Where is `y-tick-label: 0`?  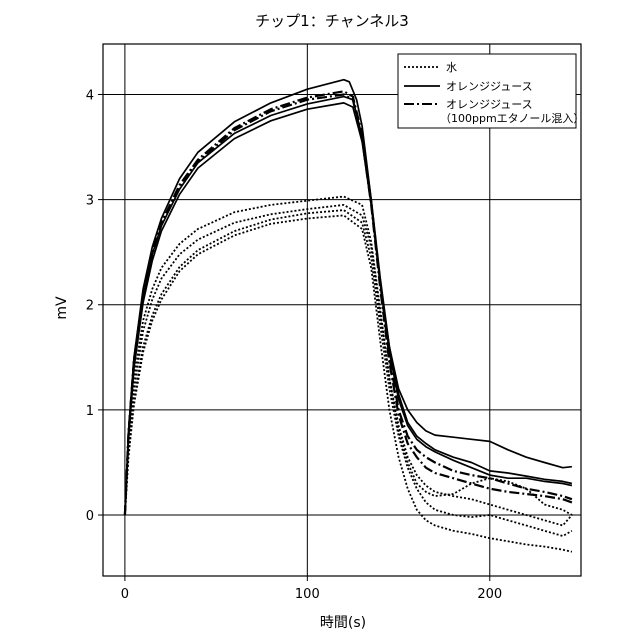 y-tick-label: 0 is located at coordinates (90, 516).